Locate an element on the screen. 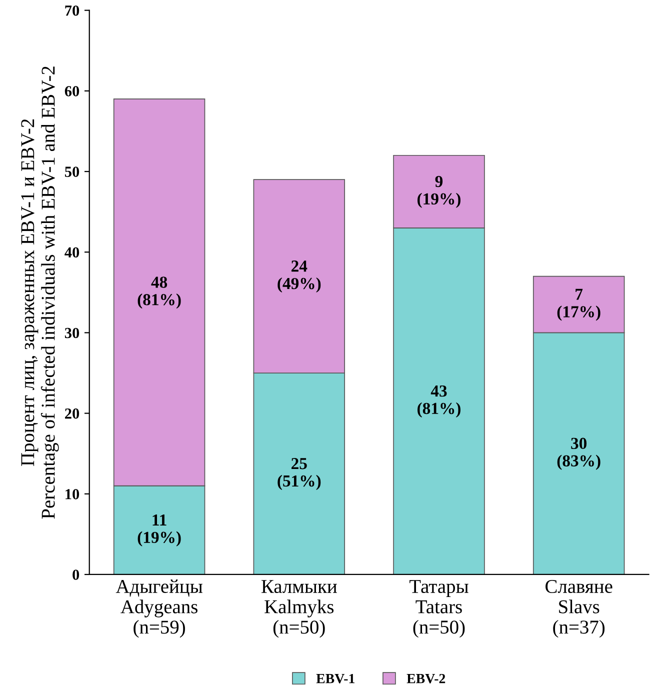 Image resolution: width=662 pixels, height=688 pixels. y-tick-label: 60 is located at coordinates (72, 91).